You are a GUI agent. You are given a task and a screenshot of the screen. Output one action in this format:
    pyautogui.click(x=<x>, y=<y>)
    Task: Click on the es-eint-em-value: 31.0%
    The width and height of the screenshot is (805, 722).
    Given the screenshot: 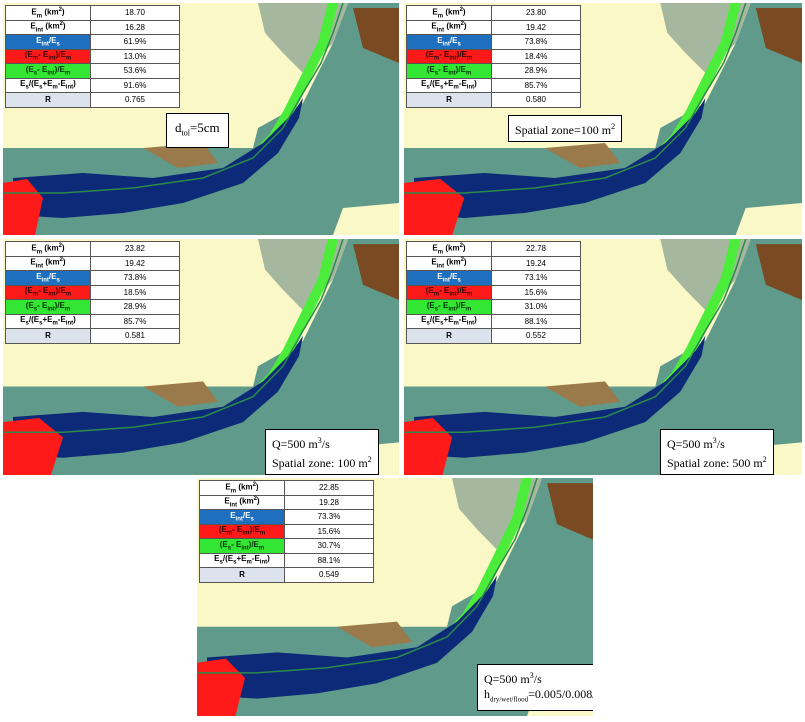 What is the action you would take?
    pyautogui.click(x=536, y=307)
    